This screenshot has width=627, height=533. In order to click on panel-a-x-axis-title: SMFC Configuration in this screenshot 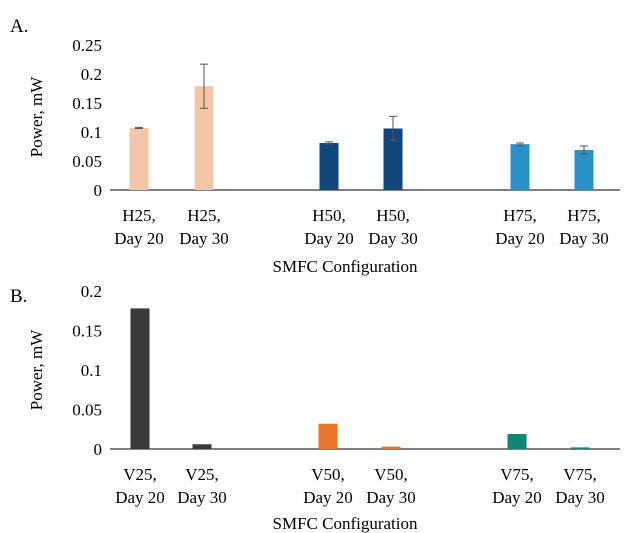, I will do `click(345, 266)`.